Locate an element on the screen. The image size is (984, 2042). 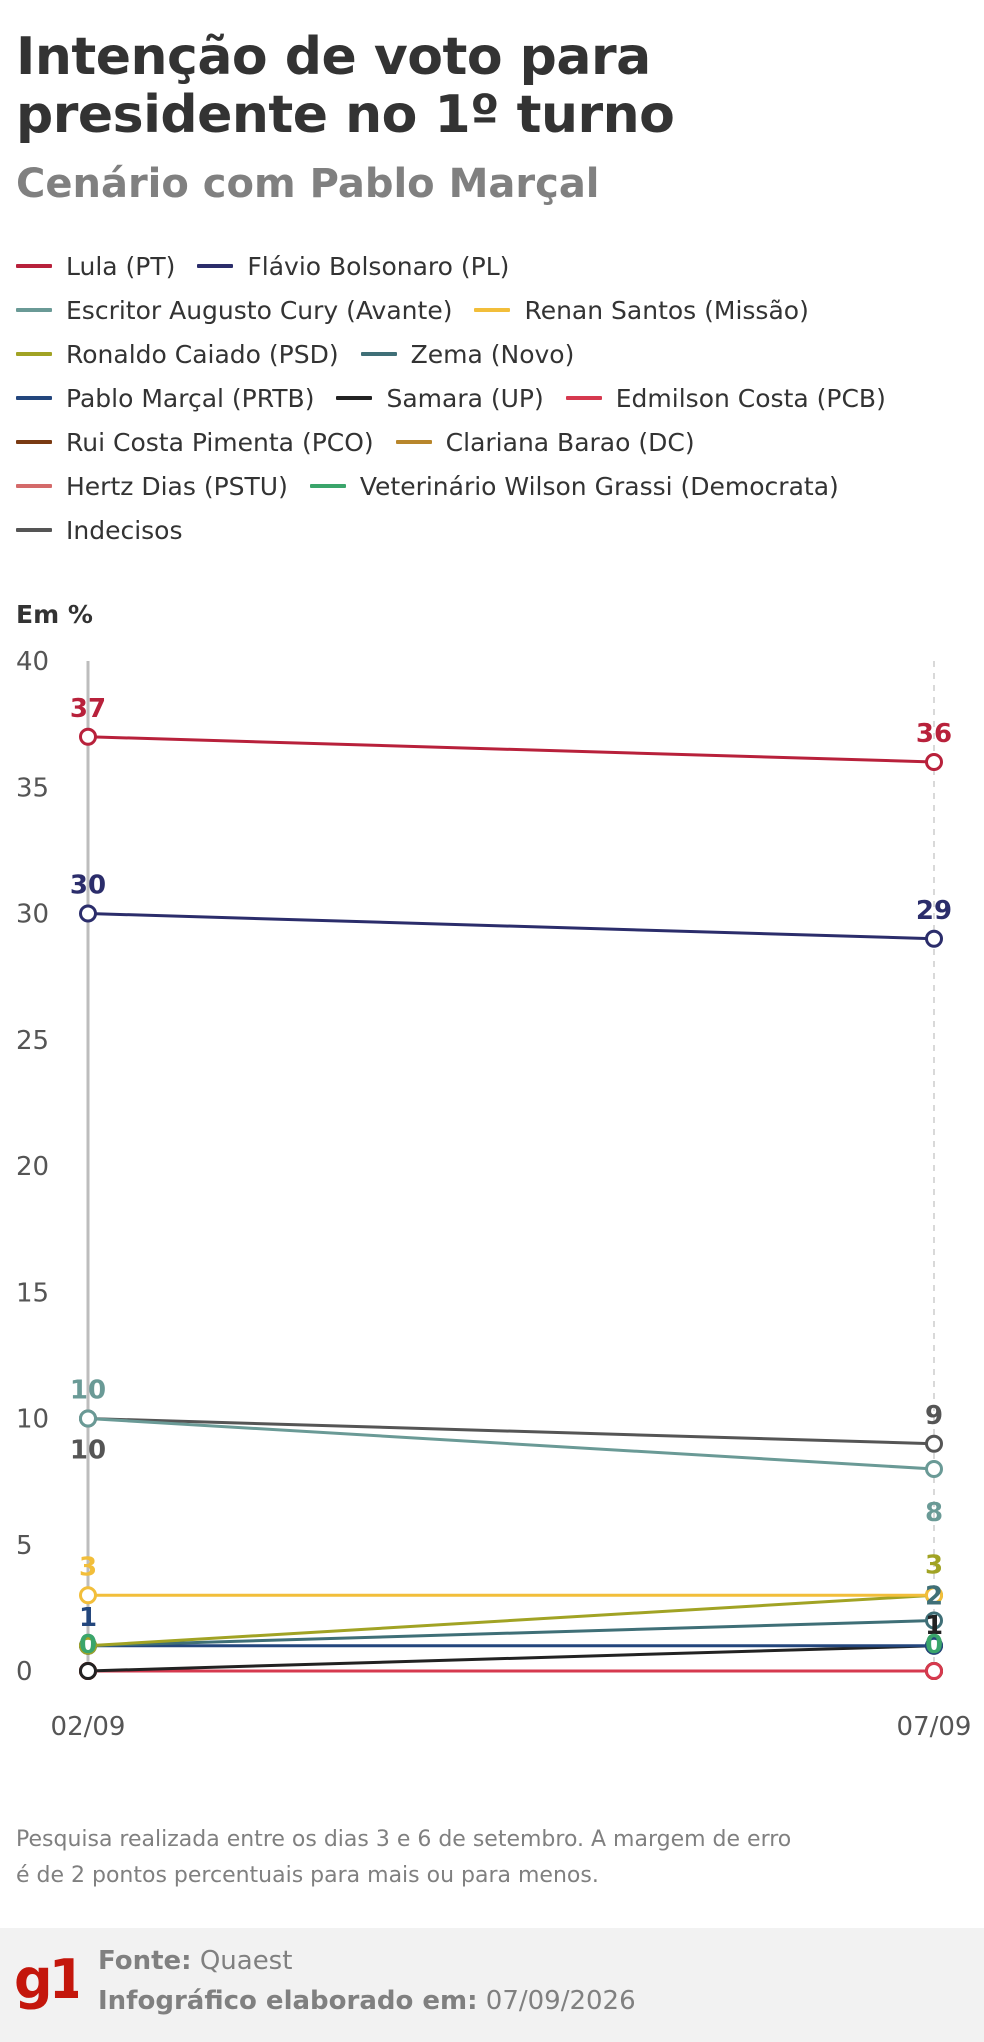
legend-item-ronaldo-caiado: Ronaldo Caiado (PSD) is located at coordinates (177, 354).